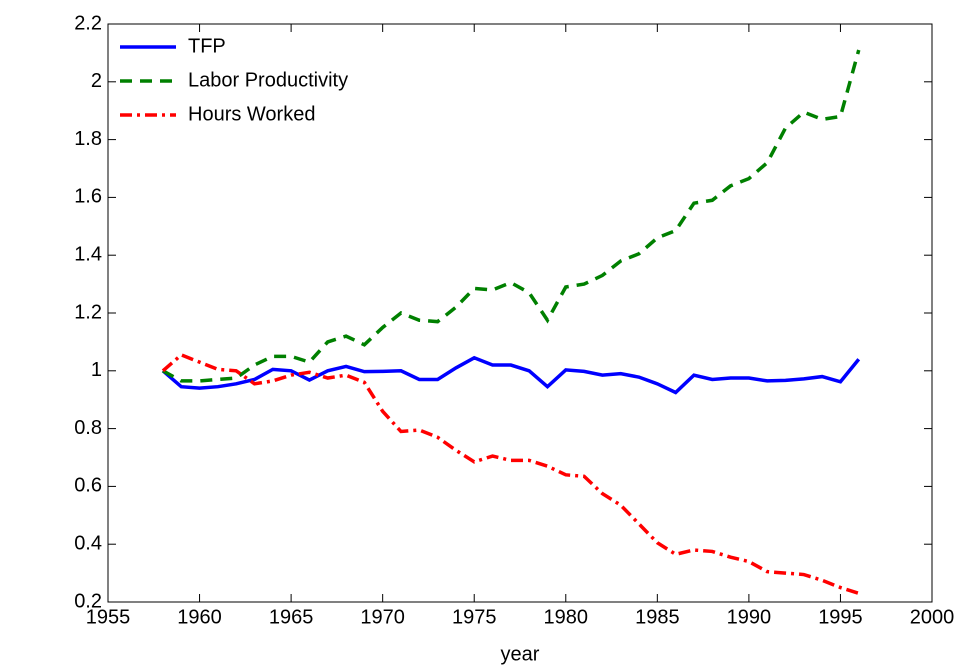 The width and height of the screenshot is (968, 670). What do you see at coordinates (268, 80) in the screenshot?
I see `legend-label: Labor Productivity` at bounding box center [268, 80].